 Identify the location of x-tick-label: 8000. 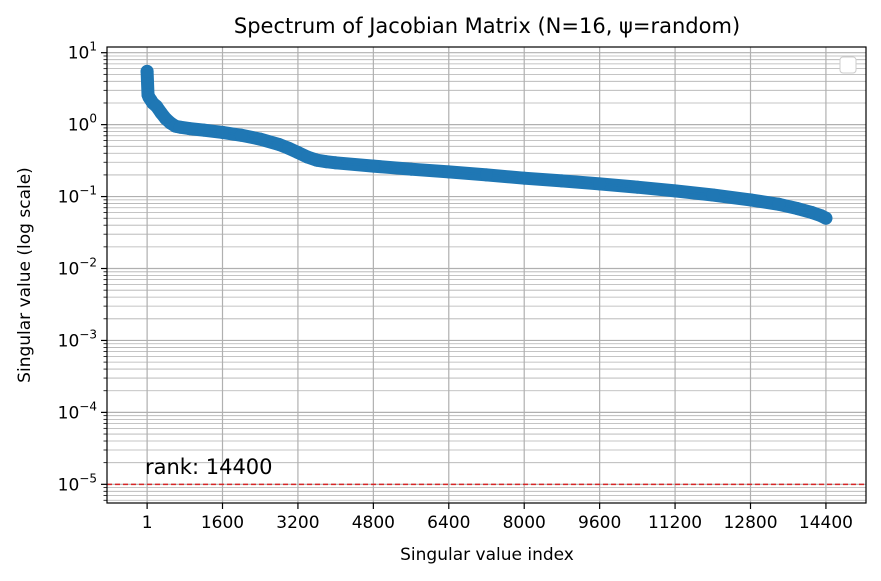
(524, 523).